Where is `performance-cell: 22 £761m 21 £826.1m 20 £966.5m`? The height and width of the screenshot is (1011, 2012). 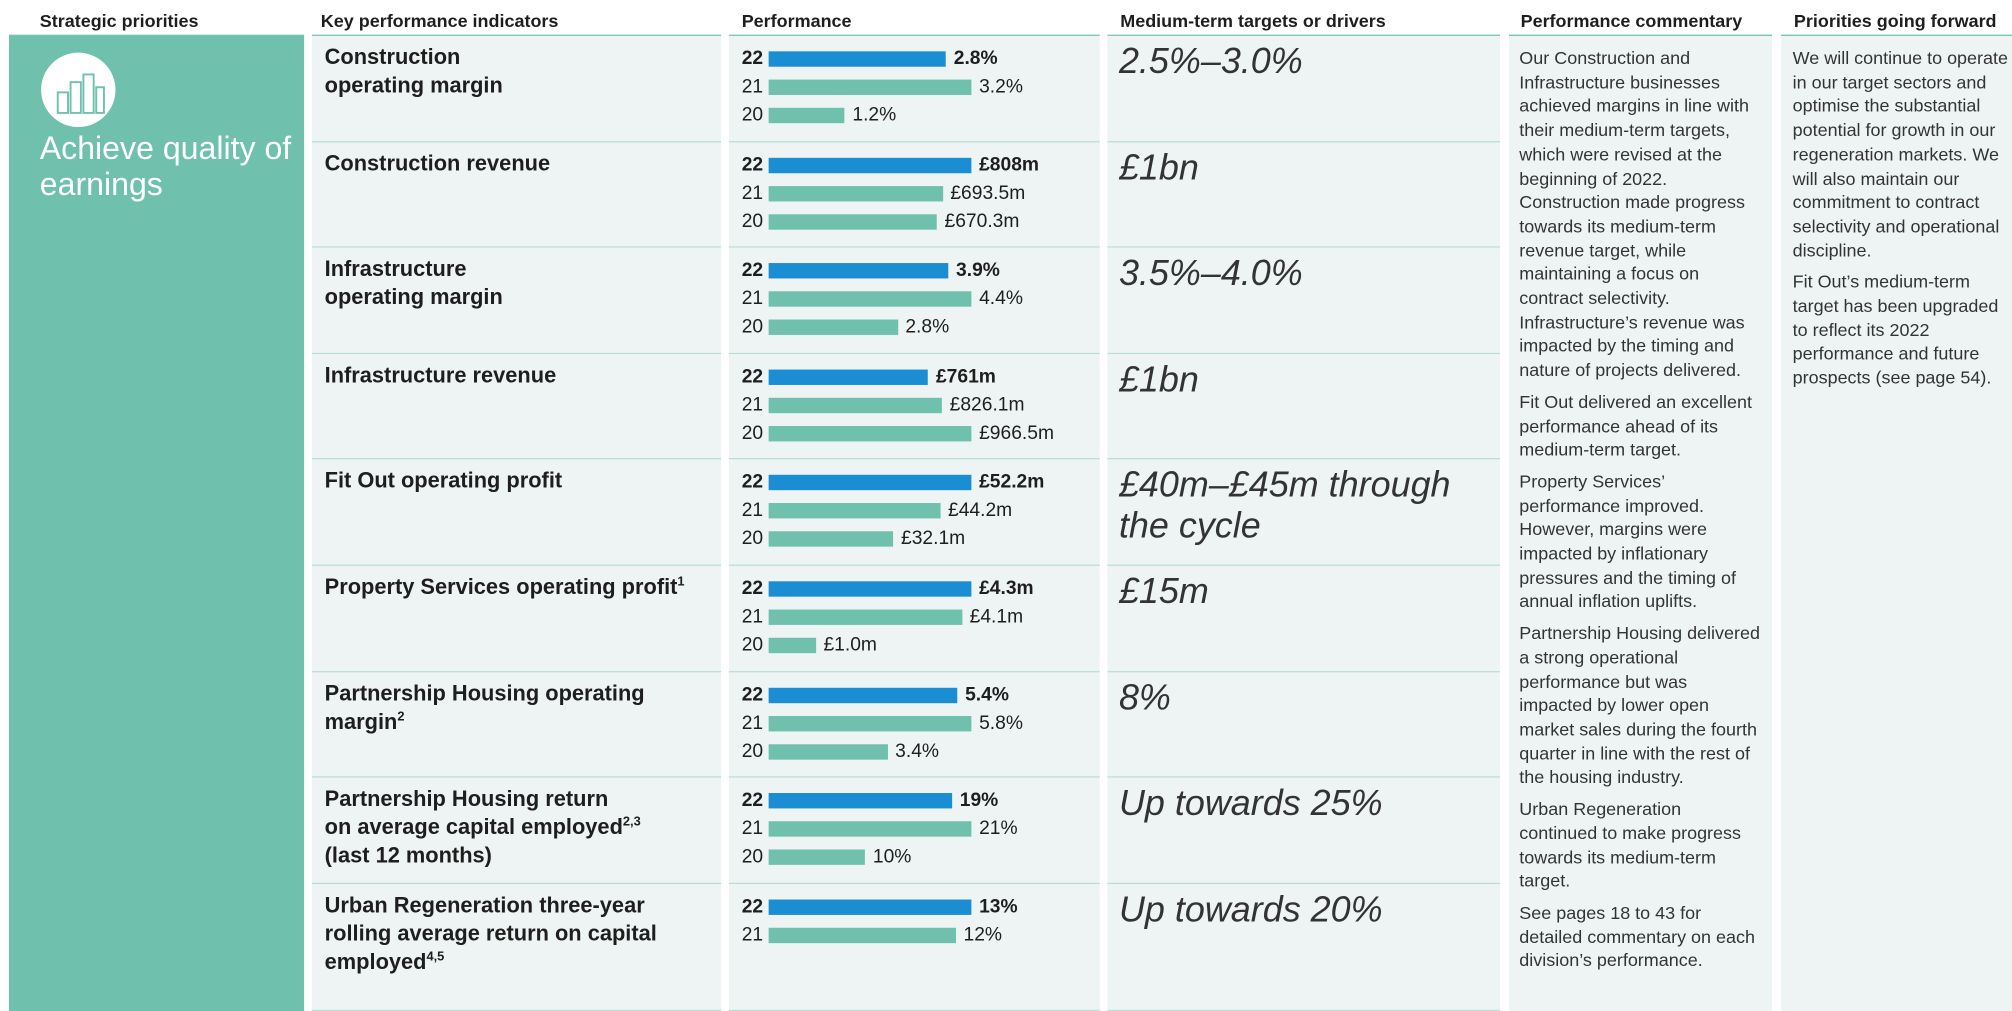 performance-cell: 22 £761m 21 £826.1m 20 £966.5m is located at coordinates (914, 406).